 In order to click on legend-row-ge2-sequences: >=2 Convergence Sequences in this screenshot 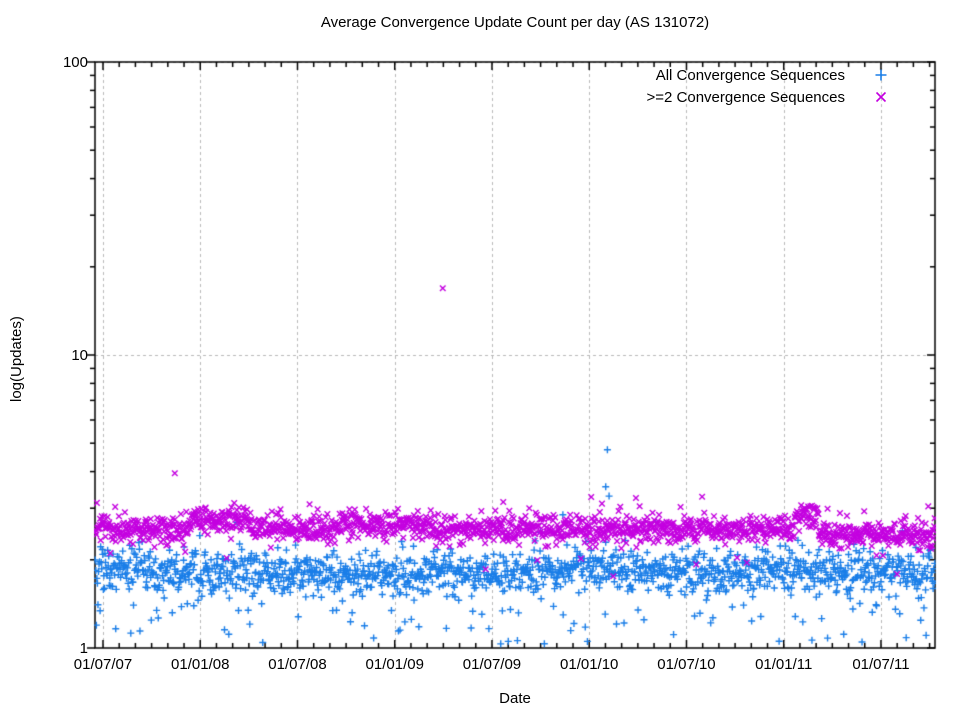, I will do `click(782, 97)`.